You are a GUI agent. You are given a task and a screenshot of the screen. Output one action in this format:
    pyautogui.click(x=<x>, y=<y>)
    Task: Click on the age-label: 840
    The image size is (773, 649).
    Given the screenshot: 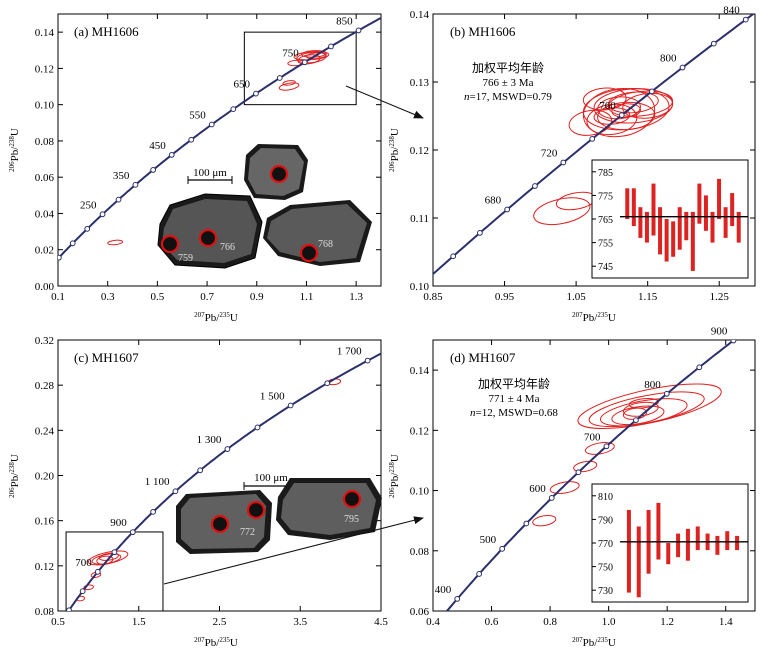 What is the action you would take?
    pyautogui.click(x=731, y=11)
    